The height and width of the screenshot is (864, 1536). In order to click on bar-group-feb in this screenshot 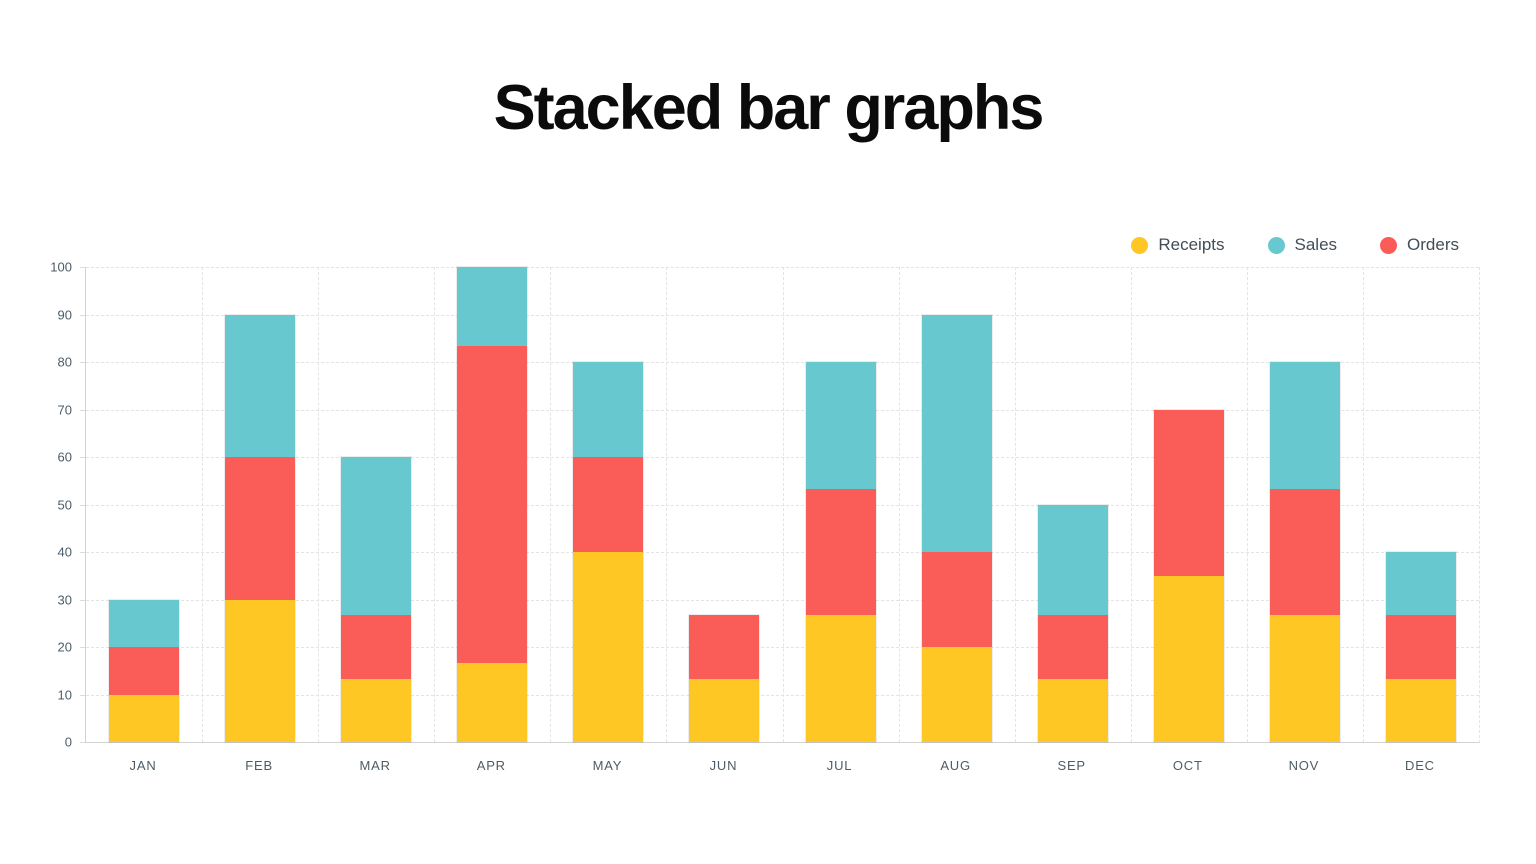, I will do `click(260, 504)`.